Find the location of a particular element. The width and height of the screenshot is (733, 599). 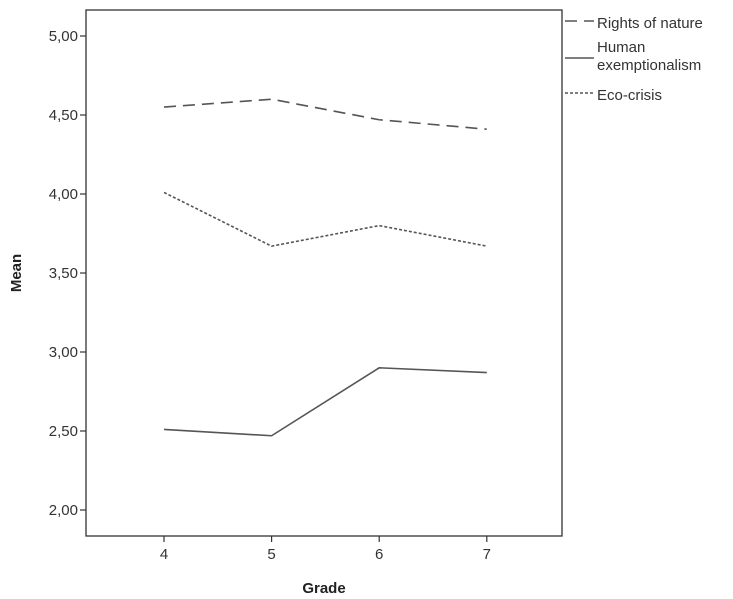

x-axis-title: Grade is located at coordinates (323, 588).